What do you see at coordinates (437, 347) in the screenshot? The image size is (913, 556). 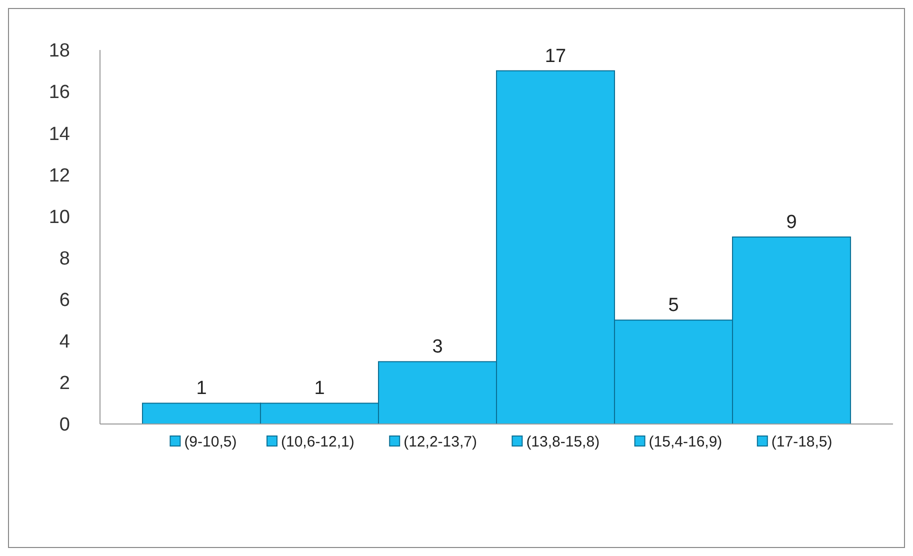 I see `data-label: 3` at bounding box center [437, 347].